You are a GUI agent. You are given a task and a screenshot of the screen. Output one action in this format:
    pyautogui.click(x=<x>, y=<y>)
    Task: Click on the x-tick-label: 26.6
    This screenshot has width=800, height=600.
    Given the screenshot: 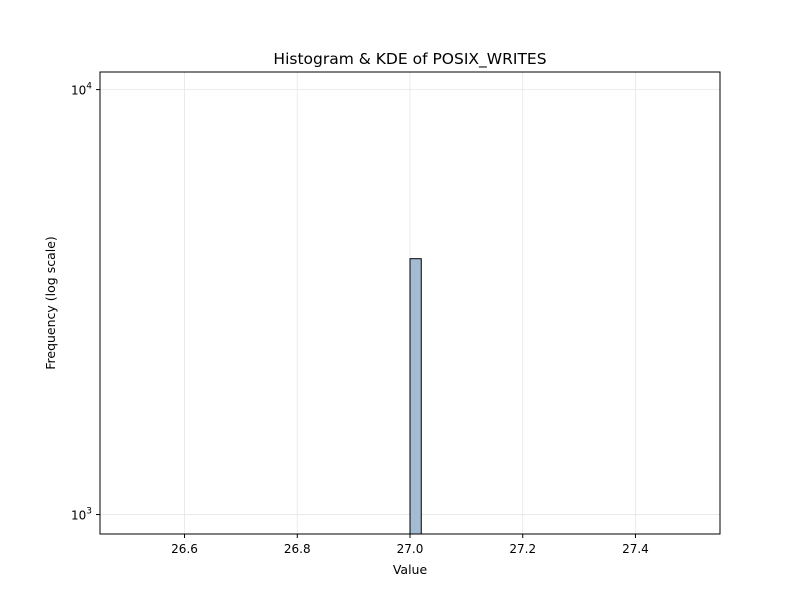 What is the action you would take?
    pyautogui.click(x=184, y=549)
    